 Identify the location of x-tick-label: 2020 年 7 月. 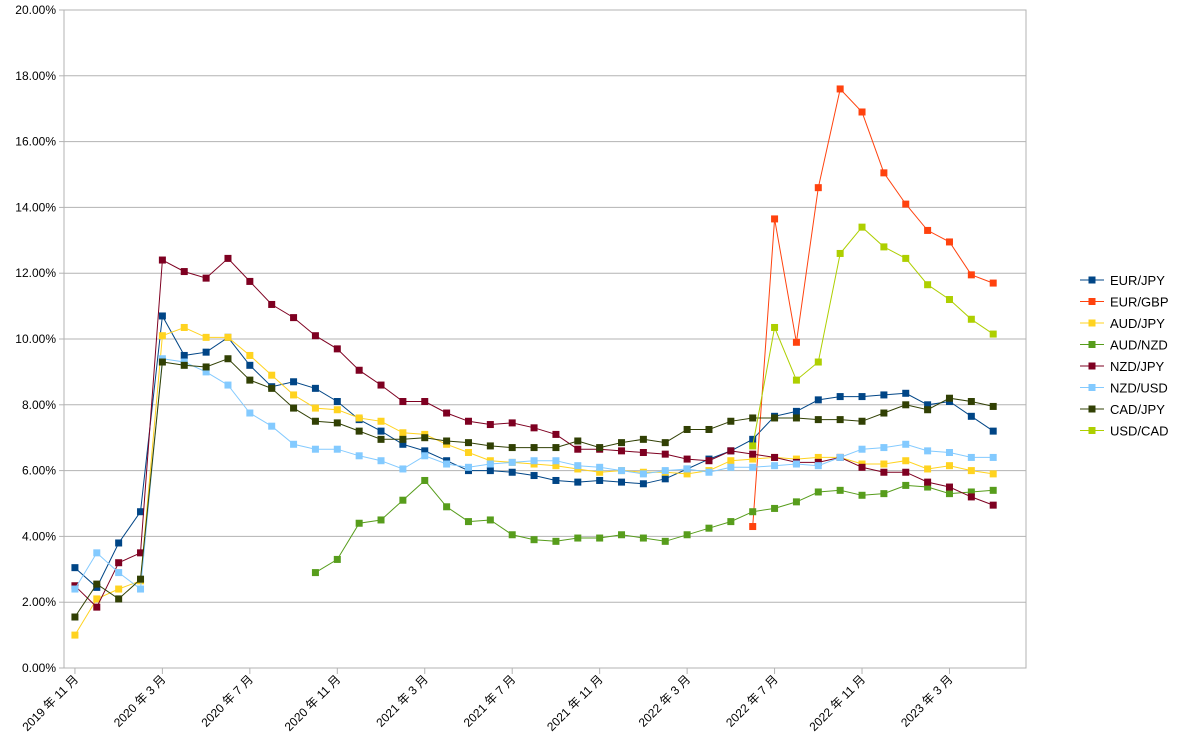
(227, 701).